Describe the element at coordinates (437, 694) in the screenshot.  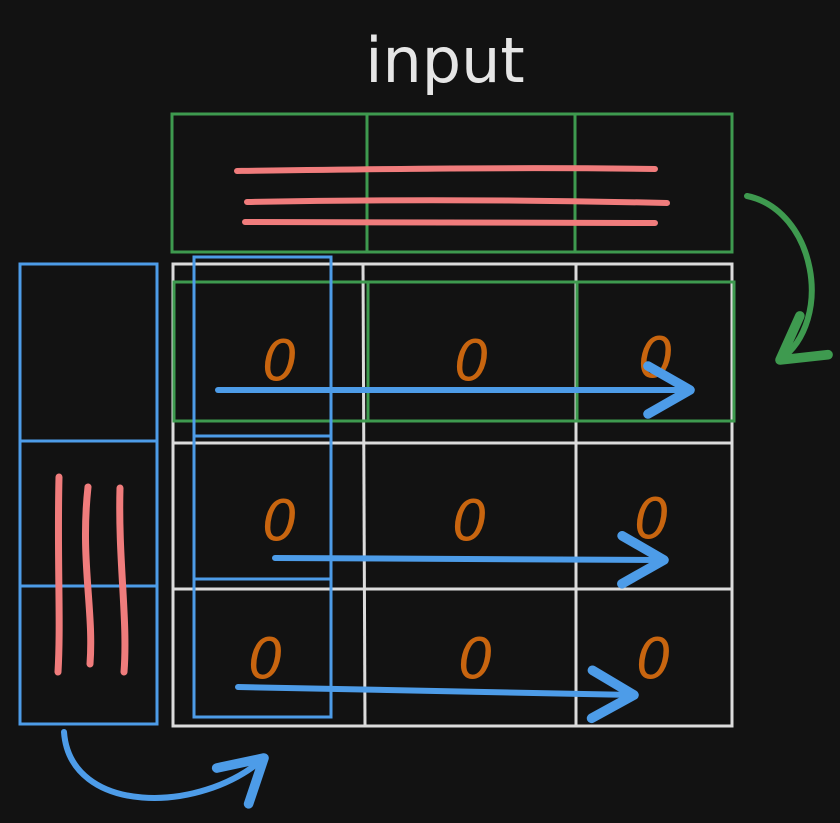
I see `row3-sweep-arrow` at that location.